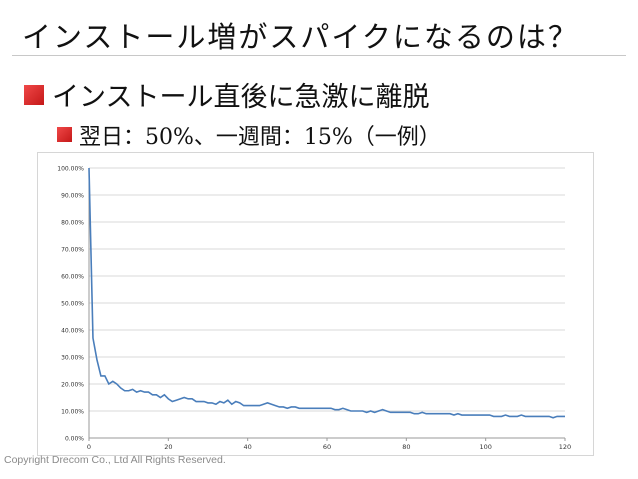 Image resolution: width=638 pixels, height=479 pixels. I want to click on bullet-point-sub: 翌日：50%、一週間：15%（一例）, so click(260, 137).